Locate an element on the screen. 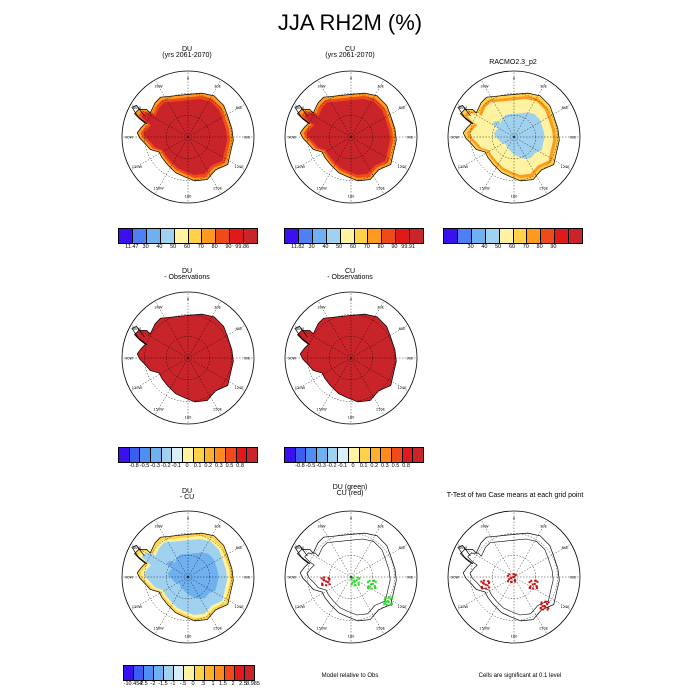 The image size is (700, 700). colorbar-tick-label: 1.5 is located at coordinates (223, 684).